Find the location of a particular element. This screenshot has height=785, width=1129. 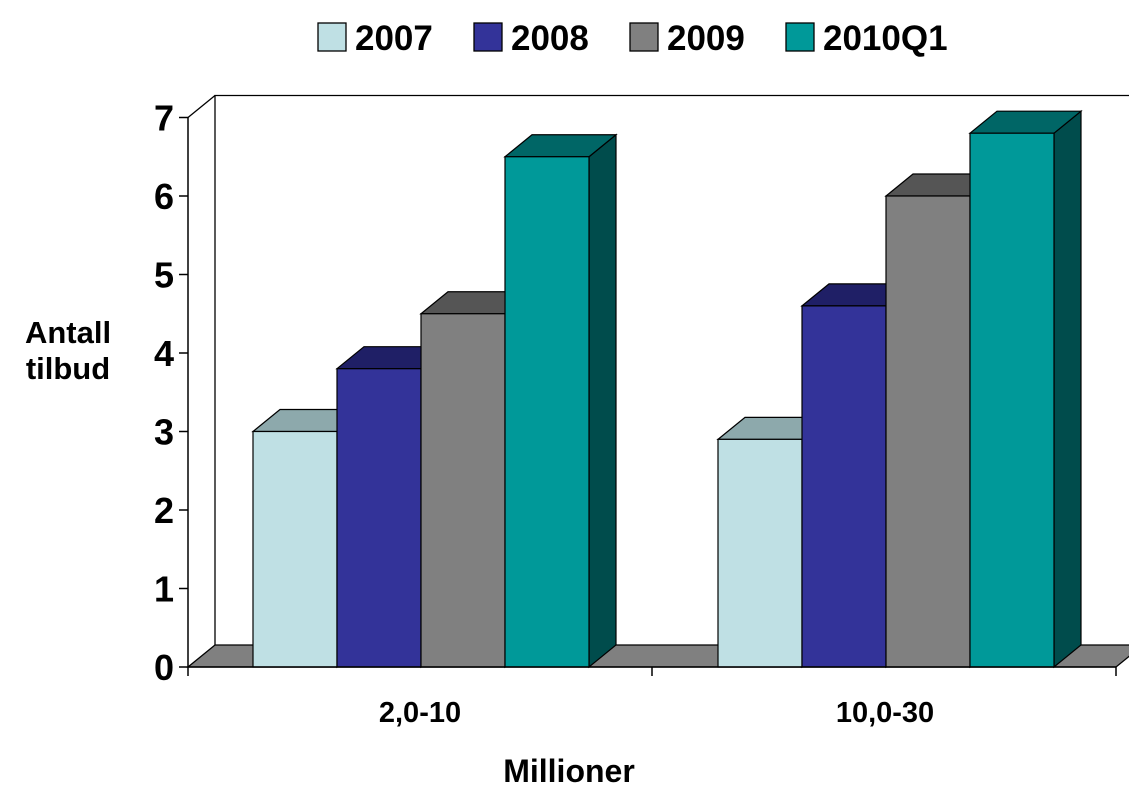

y-tick-label: 0 is located at coordinates (164, 667).